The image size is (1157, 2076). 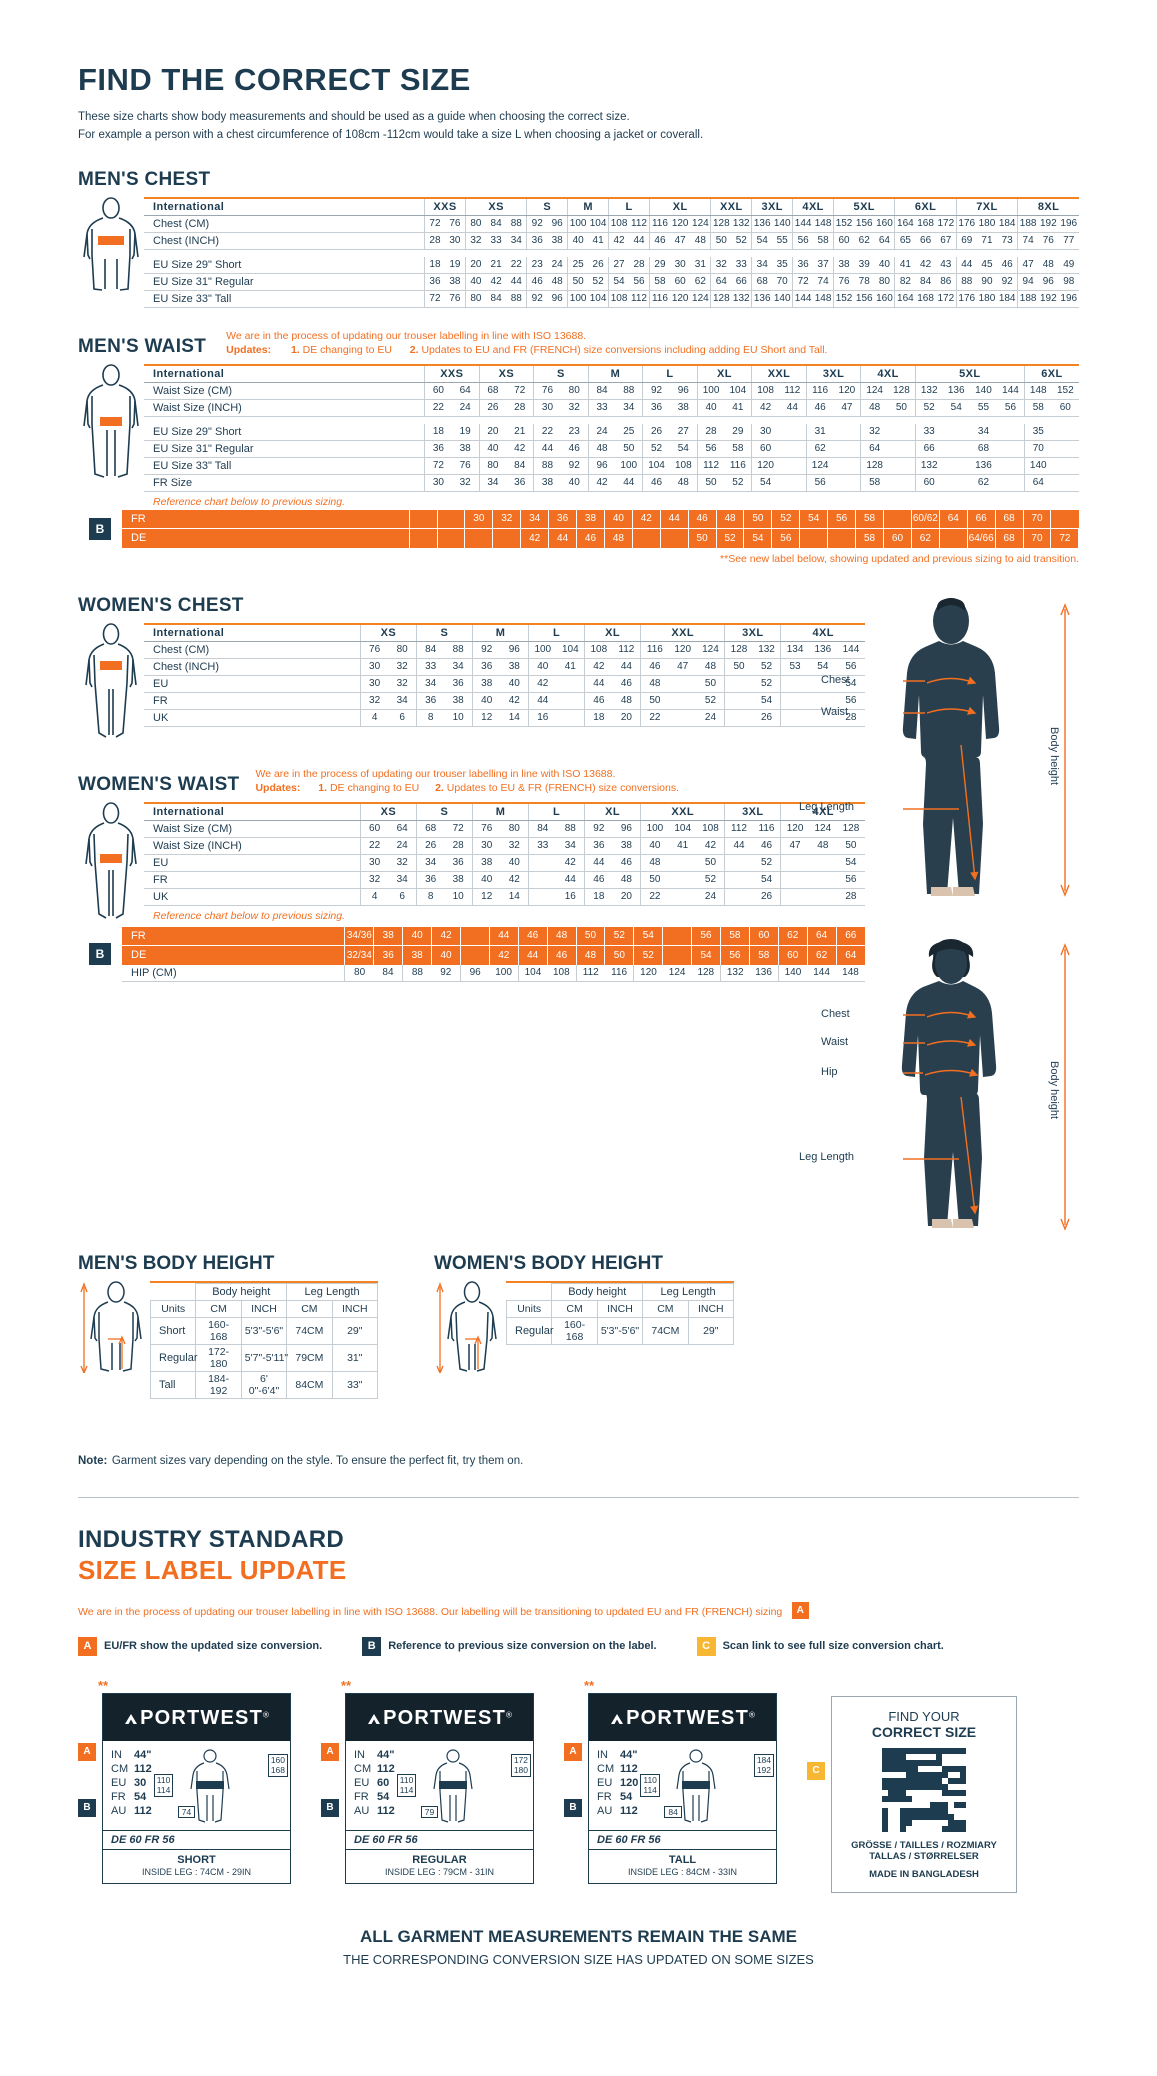 What do you see at coordinates (987, 282) in the screenshot?
I see `cell: 90` at bounding box center [987, 282].